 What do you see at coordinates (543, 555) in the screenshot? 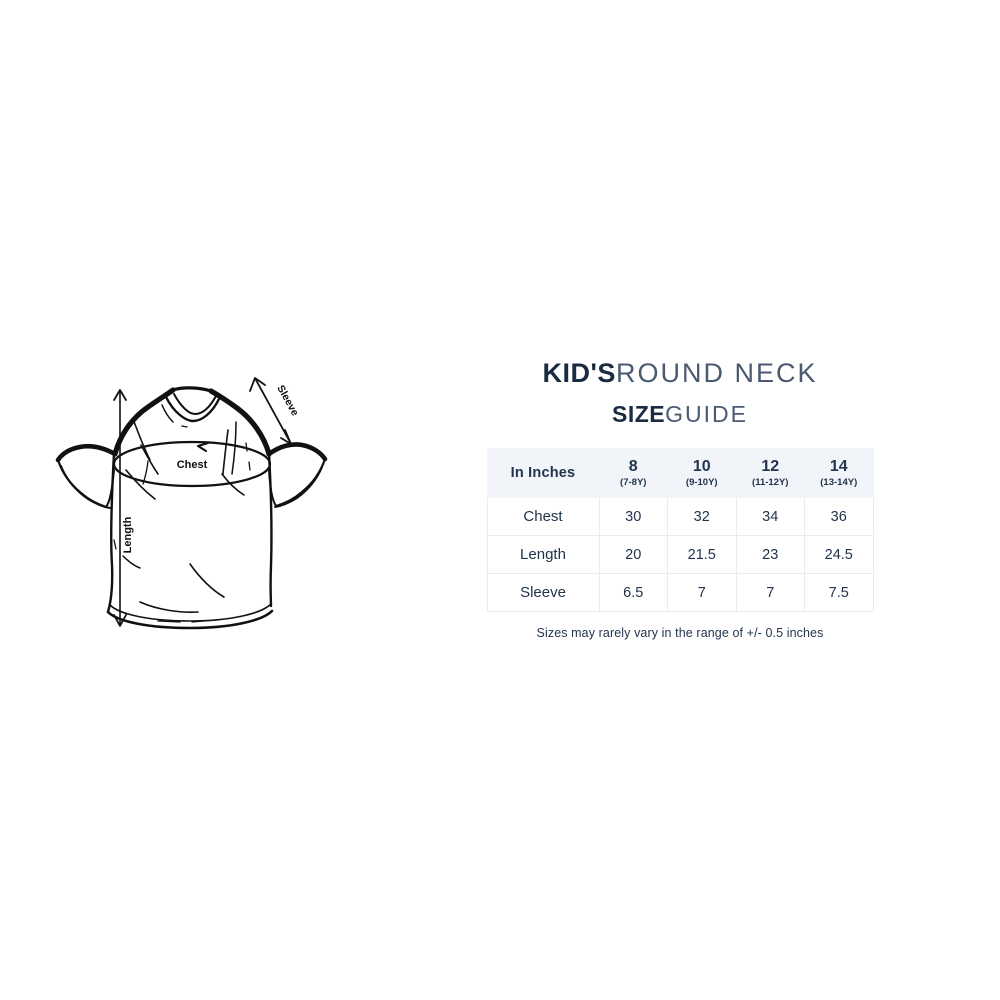
I see `row-label-length: Length` at bounding box center [543, 555].